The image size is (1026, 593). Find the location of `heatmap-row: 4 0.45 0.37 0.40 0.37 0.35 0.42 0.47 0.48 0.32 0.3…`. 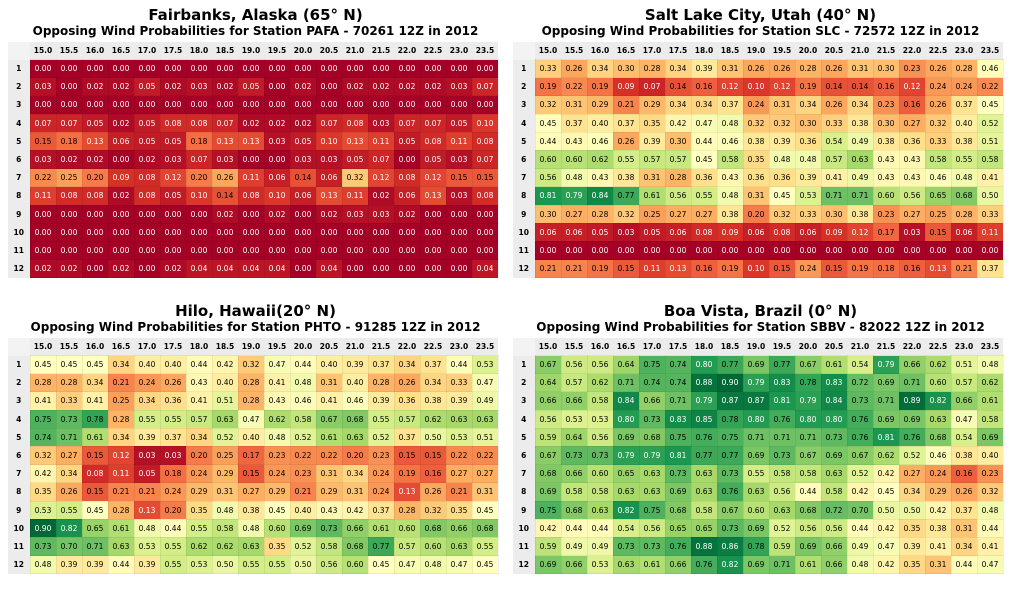

heatmap-row: 4 0.45 0.37 0.40 0.37 0.35 0.42 0.47 0.48 0.32 0.3… is located at coordinates (758, 123).